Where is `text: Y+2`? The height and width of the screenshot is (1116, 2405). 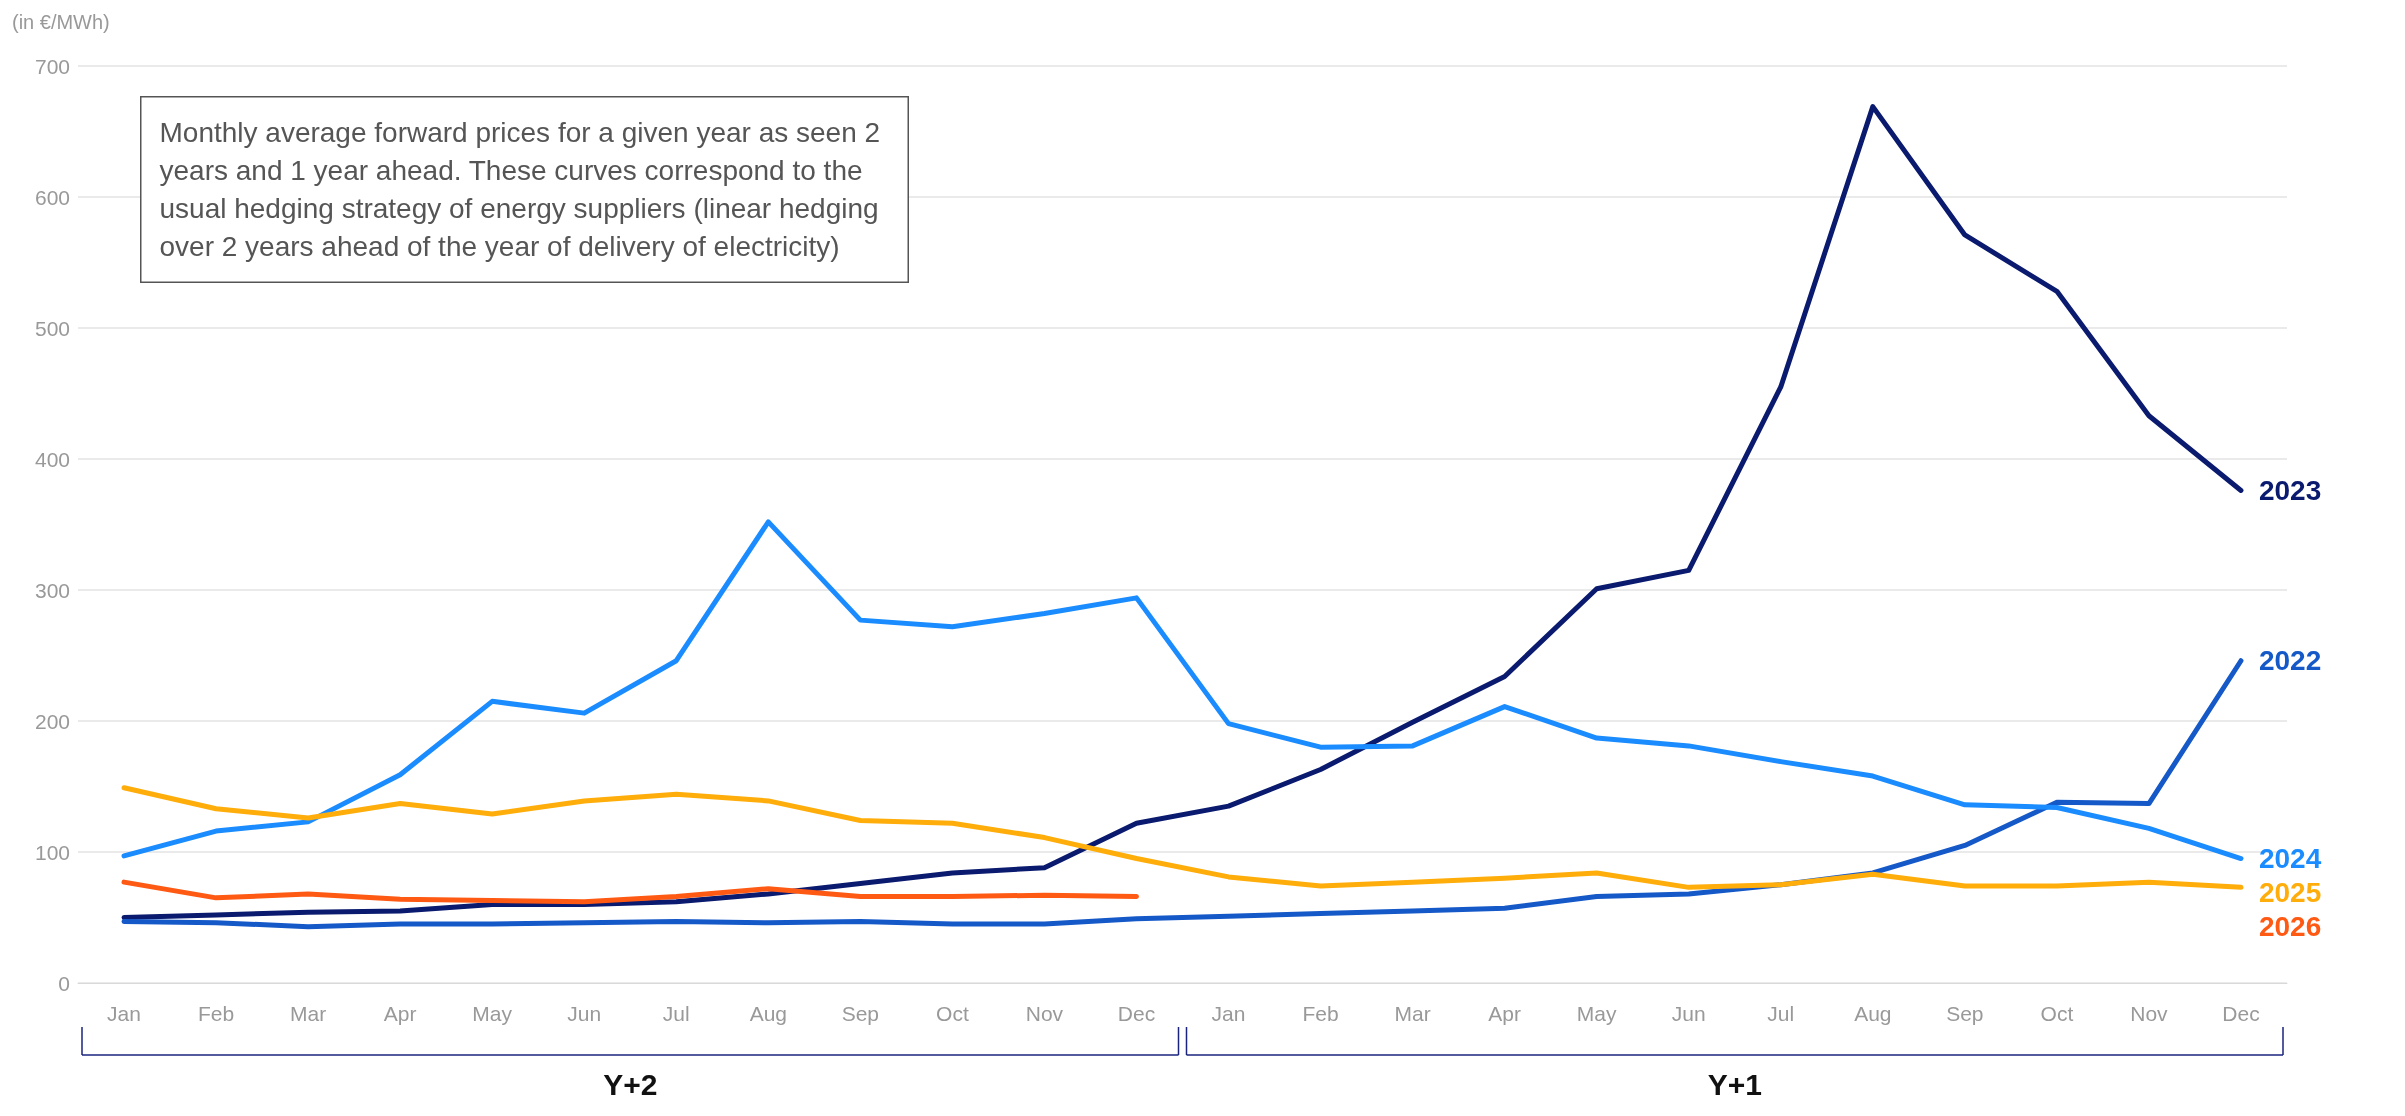 text: Y+2 is located at coordinates (630, 1084).